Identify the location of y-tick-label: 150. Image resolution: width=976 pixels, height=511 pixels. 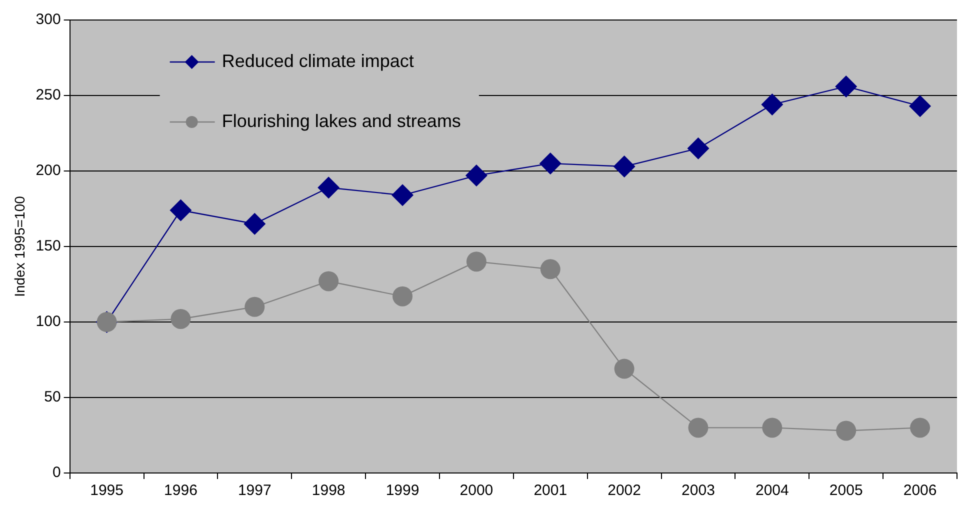
(48, 246).